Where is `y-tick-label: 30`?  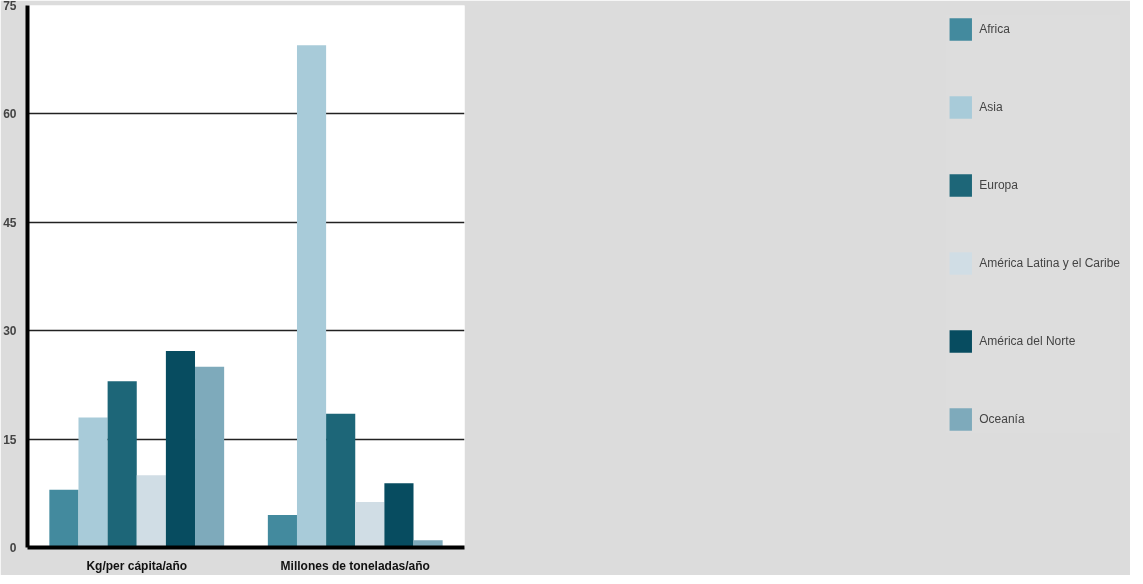
y-tick-label: 30 is located at coordinates (10, 331).